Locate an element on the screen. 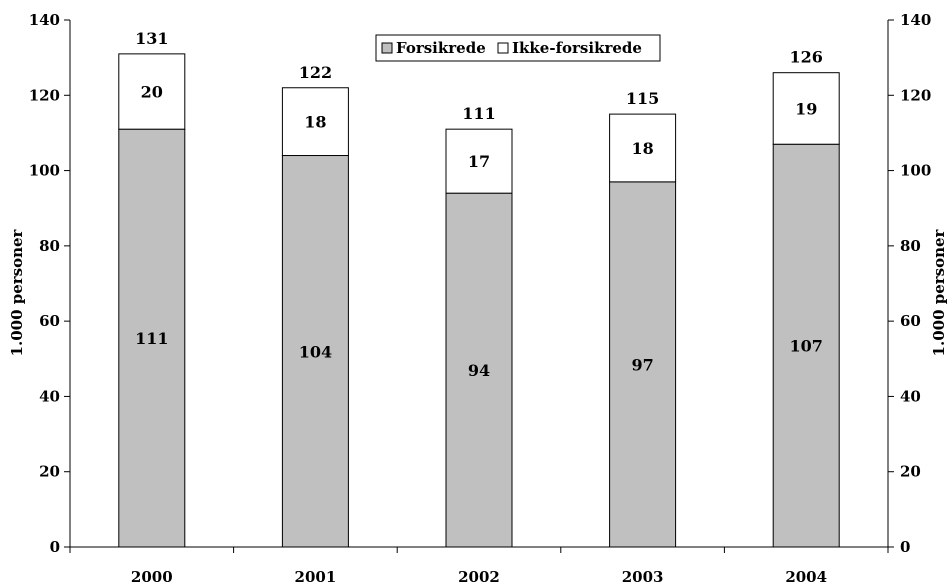  data-label-ikke-forsikrede: 17 is located at coordinates (479, 161).